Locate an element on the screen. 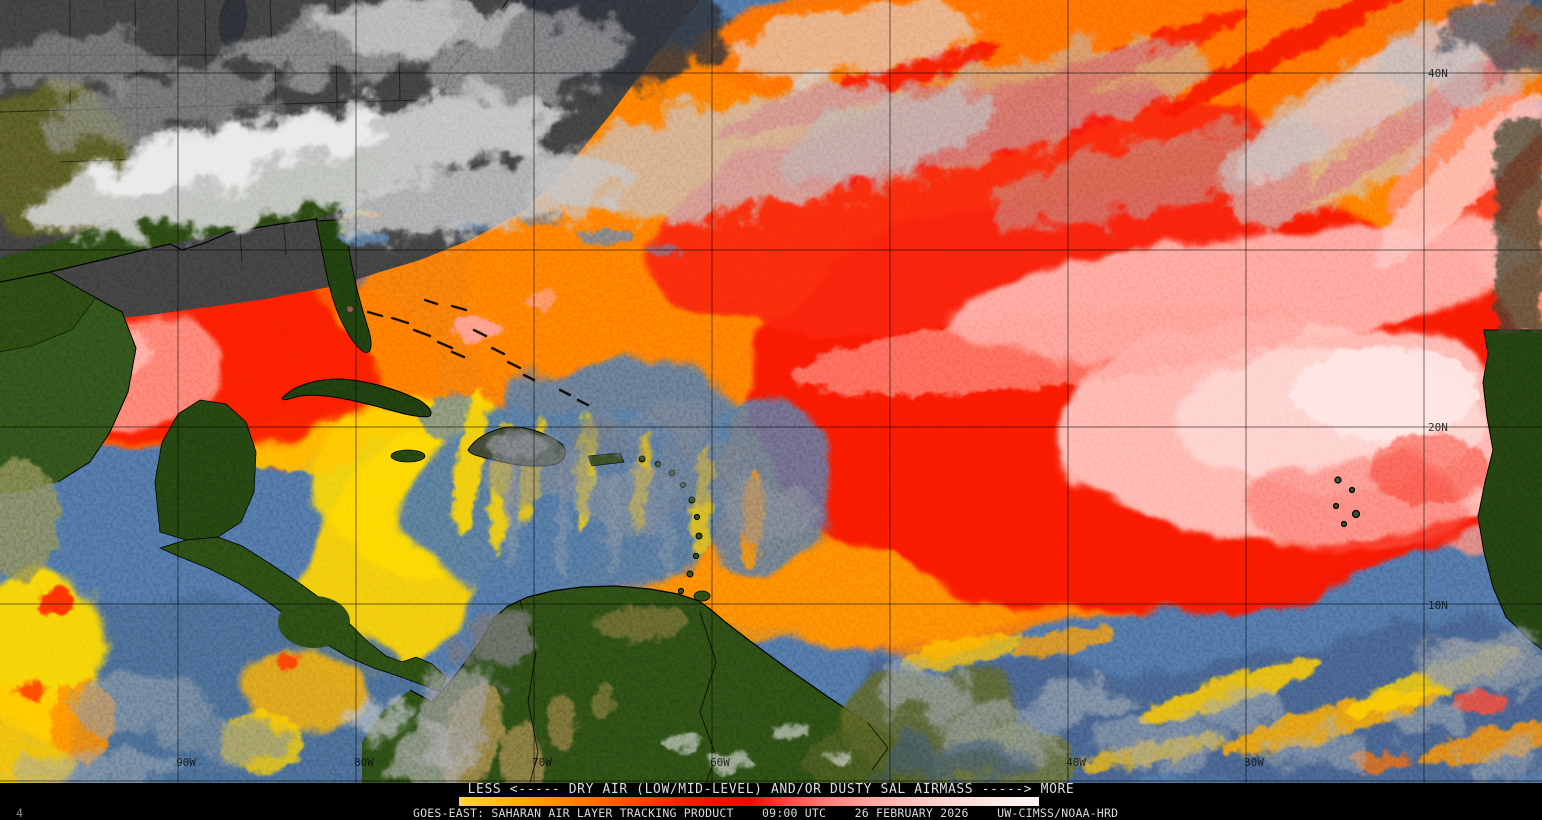 The image size is (1542, 820). frame-counter: 4 is located at coordinates (19, 813).